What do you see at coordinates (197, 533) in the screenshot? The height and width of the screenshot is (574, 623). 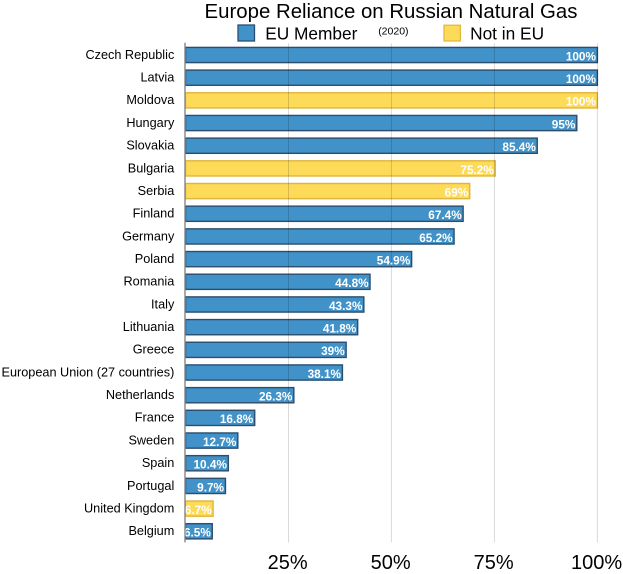 I see `svg-text: 6.5%` at bounding box center [197, 533].